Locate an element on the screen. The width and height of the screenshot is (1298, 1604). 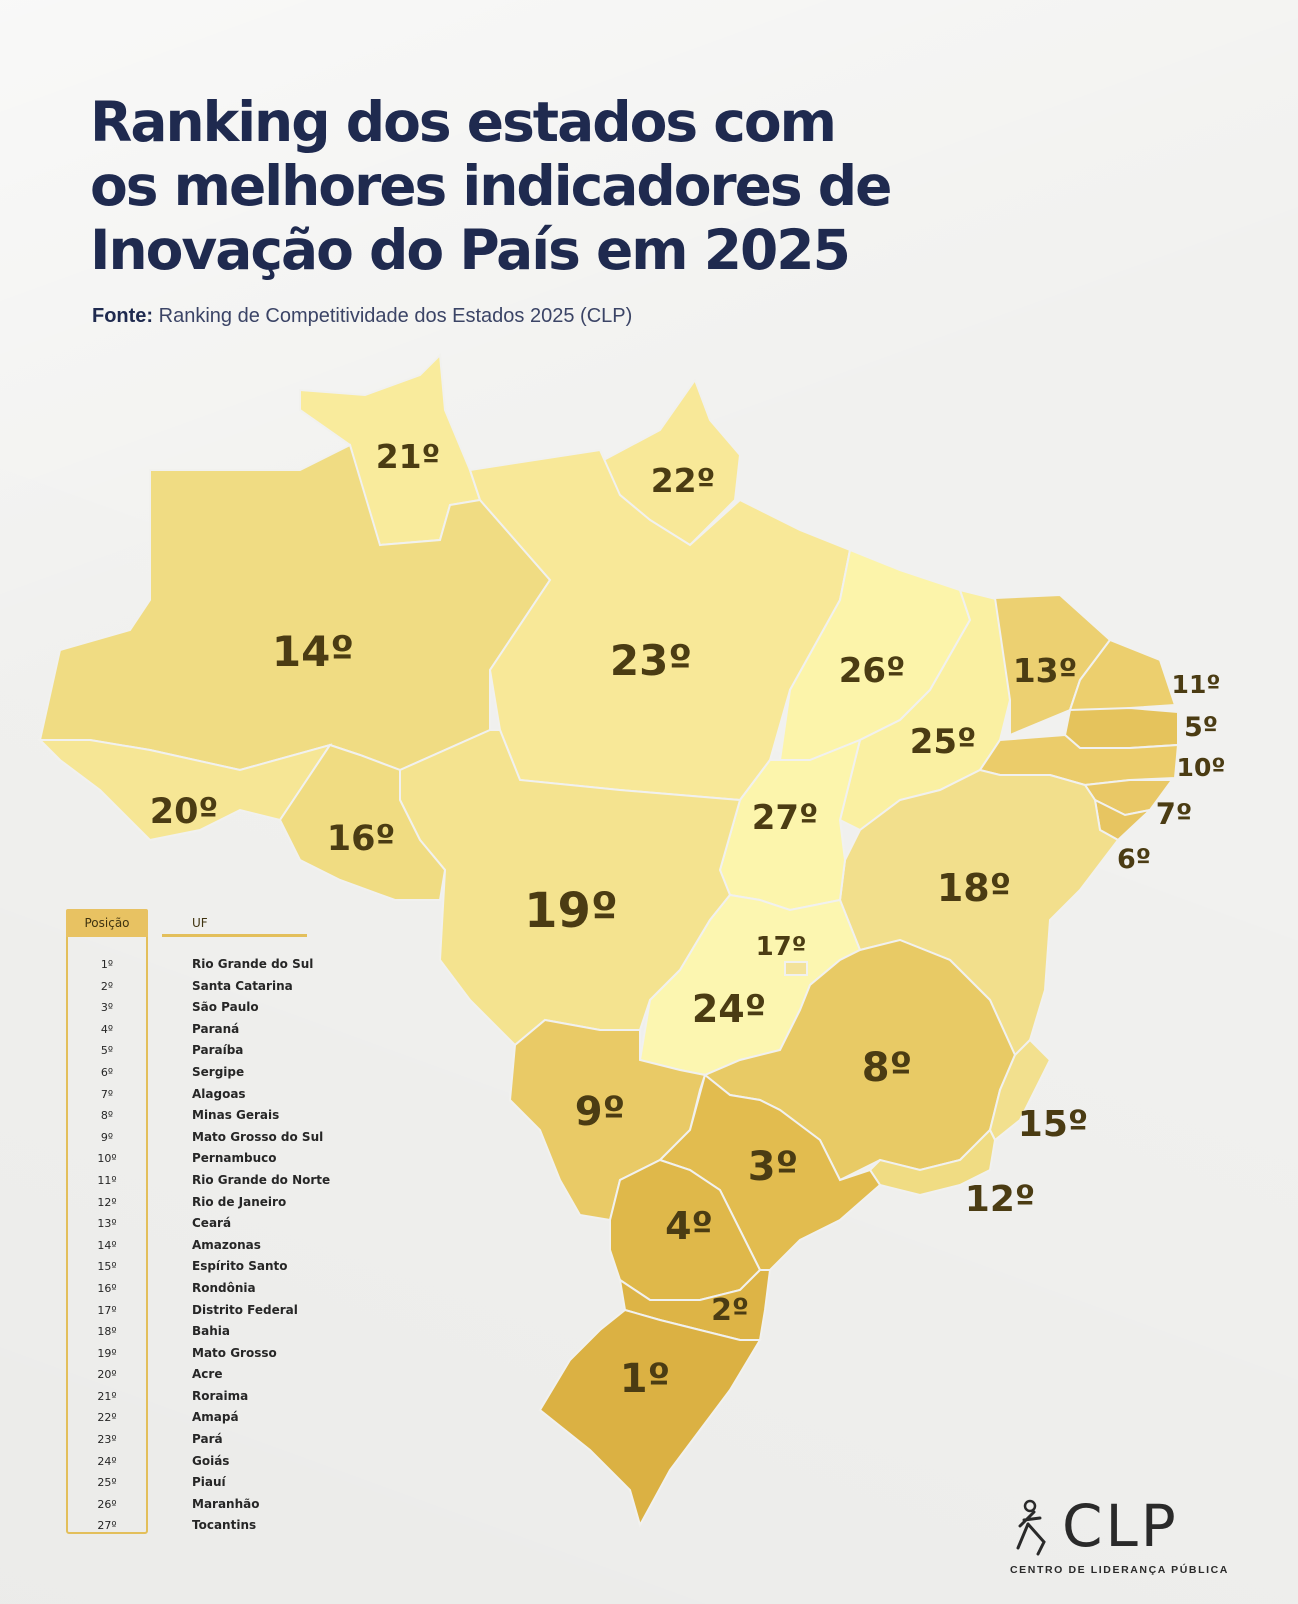
row-position: 12º is located at coordinates (107, 1202).